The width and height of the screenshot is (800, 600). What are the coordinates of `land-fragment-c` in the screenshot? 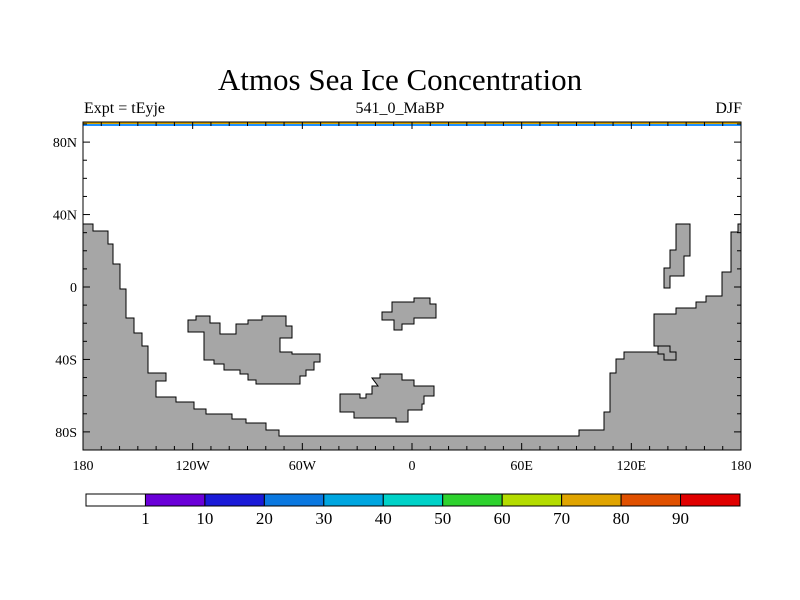 It's located at (667, 353).